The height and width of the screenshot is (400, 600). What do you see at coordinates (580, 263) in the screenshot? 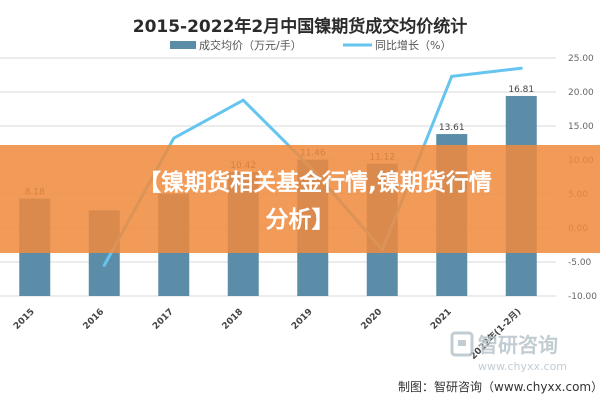
I see `right-tick-label: -5.00` at bounding box center [580, 263].